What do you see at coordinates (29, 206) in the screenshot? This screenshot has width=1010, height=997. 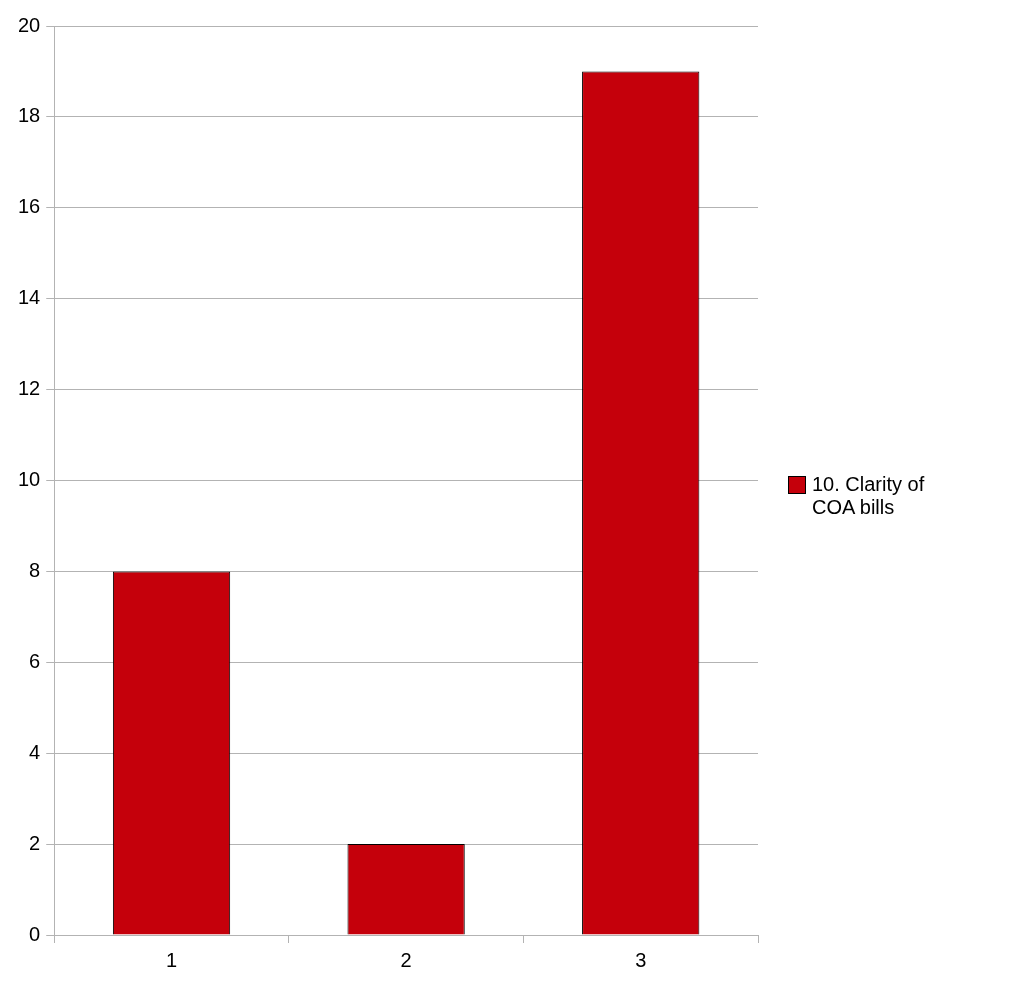 I see `y-tick-label: 16` at bounding box center [29, 206].